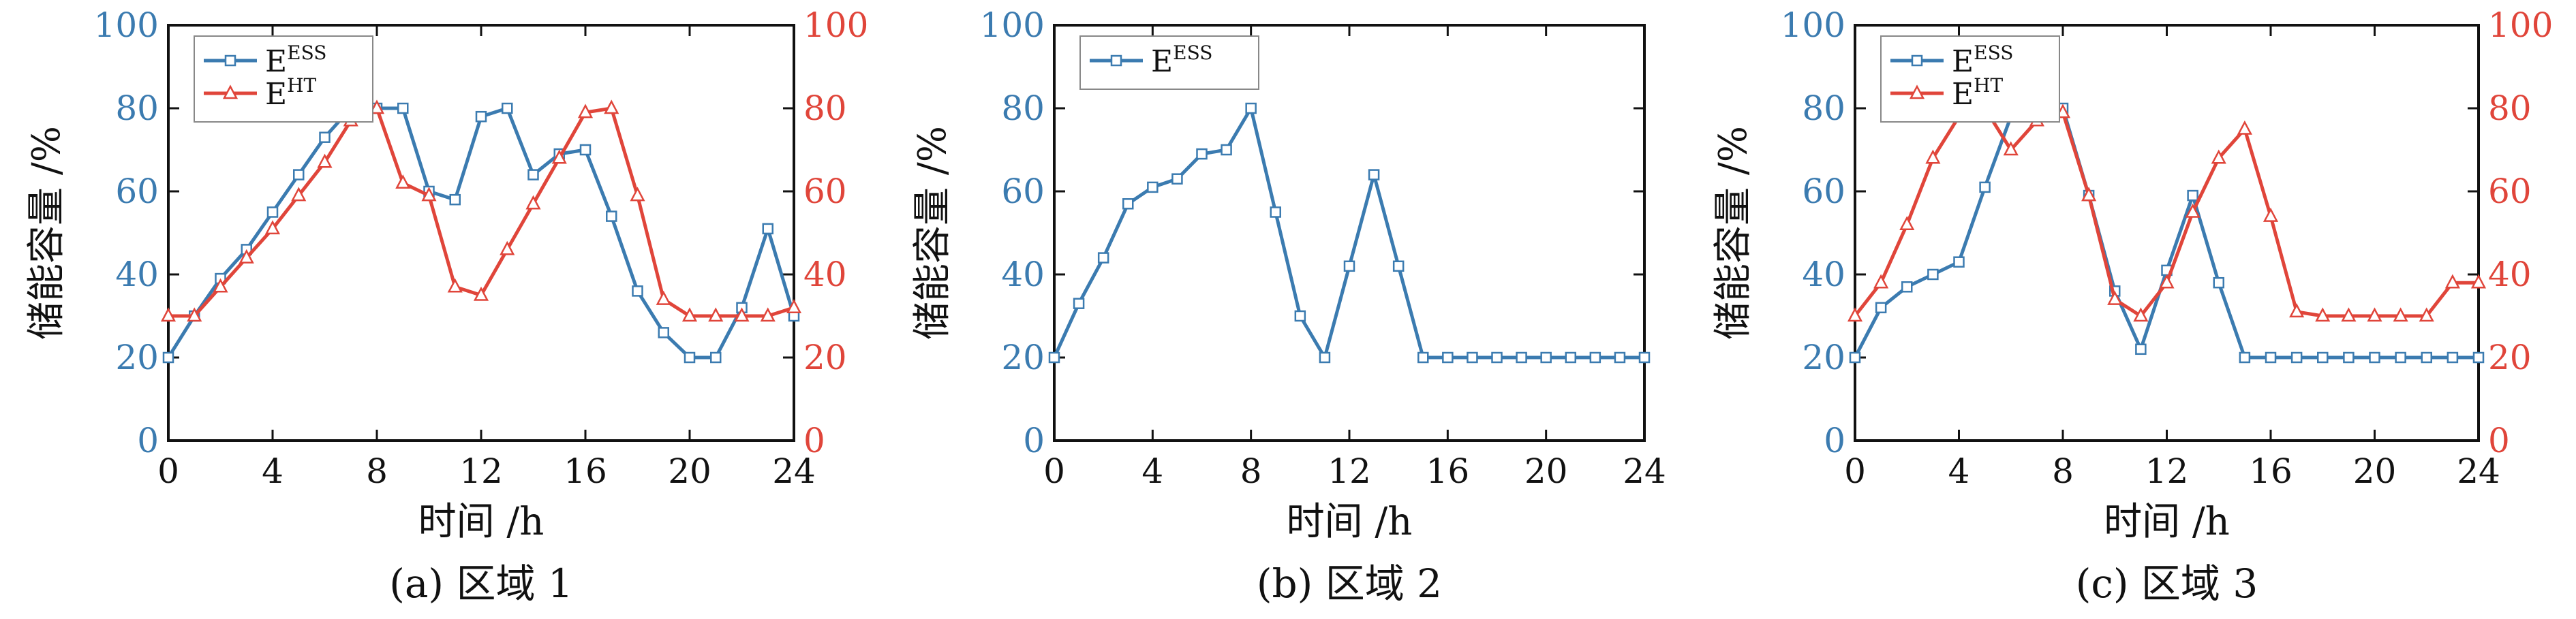 Image resolution: width=2576 pixels, height=619 pixels. I want to click on legend-box, so click(1169, 62).